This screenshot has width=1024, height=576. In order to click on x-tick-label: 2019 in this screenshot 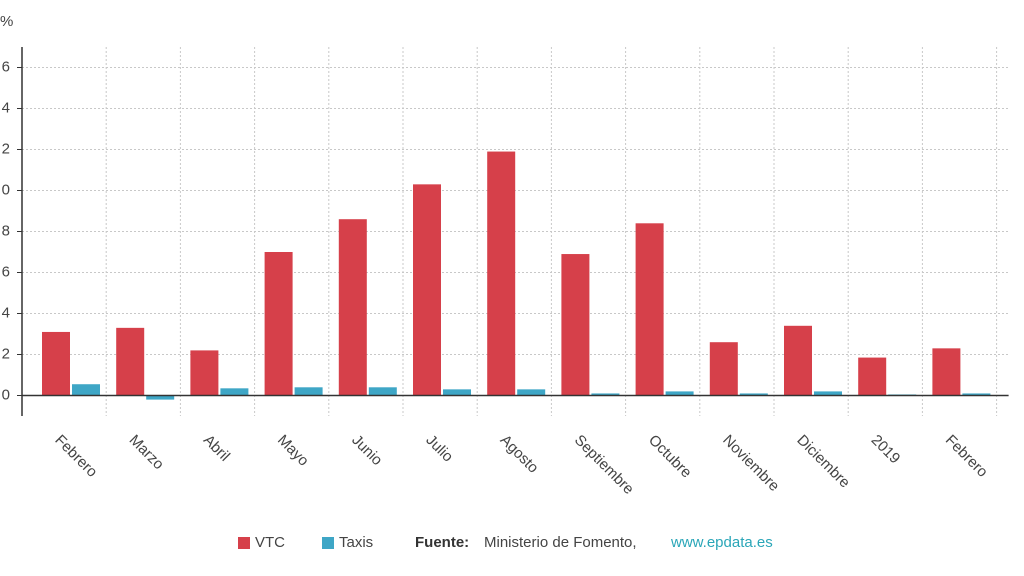, I will do `click(886, 450)`.